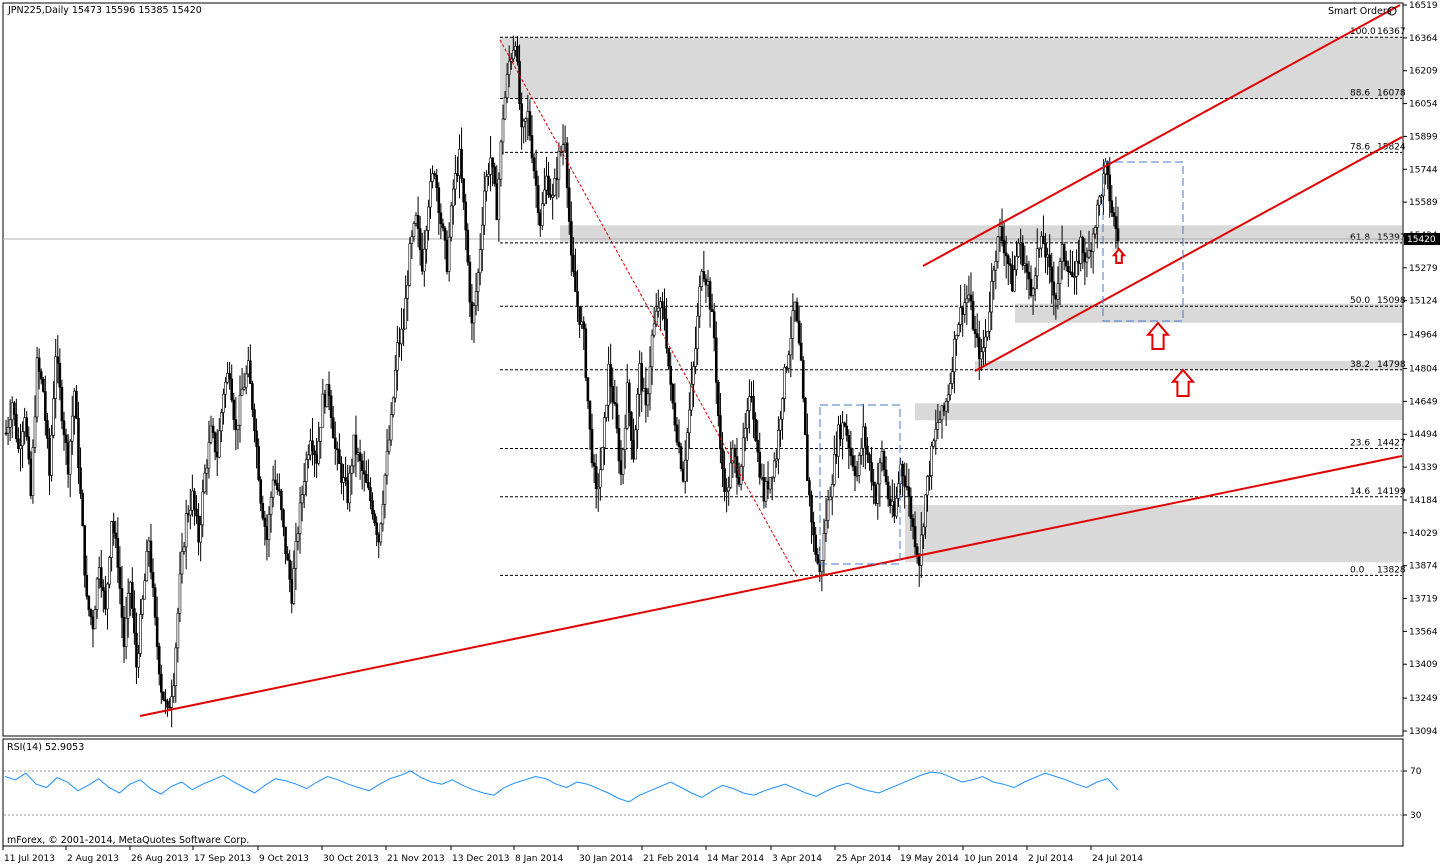  Describe the element at coordinates (1423, 105) in the screenshot. I see `y-tick-label: 16054` at that location.